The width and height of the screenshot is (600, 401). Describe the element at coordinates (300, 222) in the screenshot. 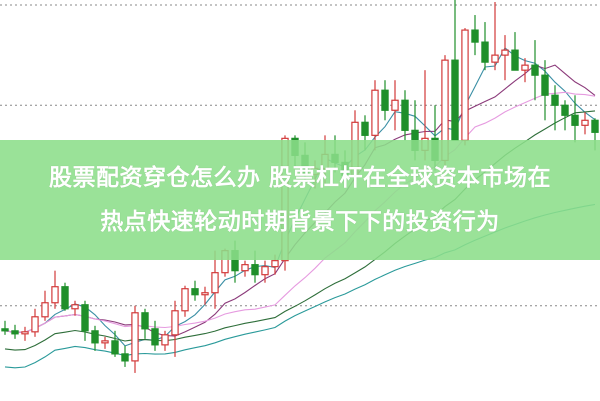

I see `headline-line-2: 热点快速轮动时期背景下下的投资行为` at that location.